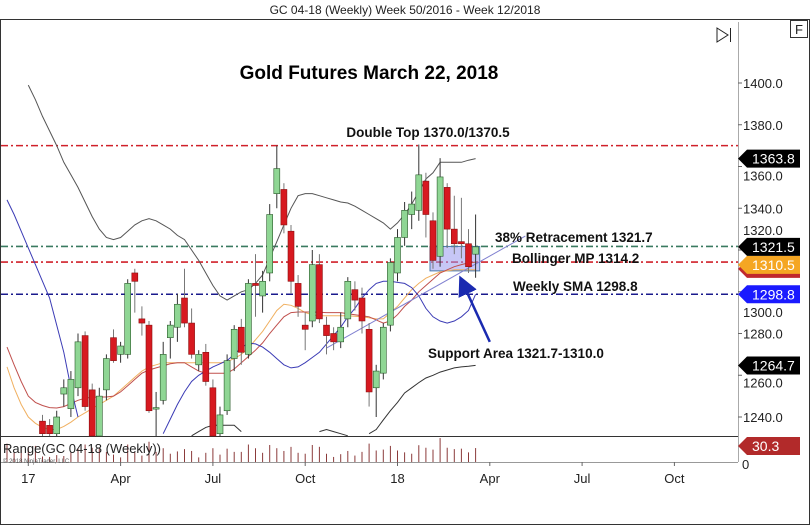  I want to click on bollinger-mp-label: Bollinger MP 1314.2, so click(575, 258).